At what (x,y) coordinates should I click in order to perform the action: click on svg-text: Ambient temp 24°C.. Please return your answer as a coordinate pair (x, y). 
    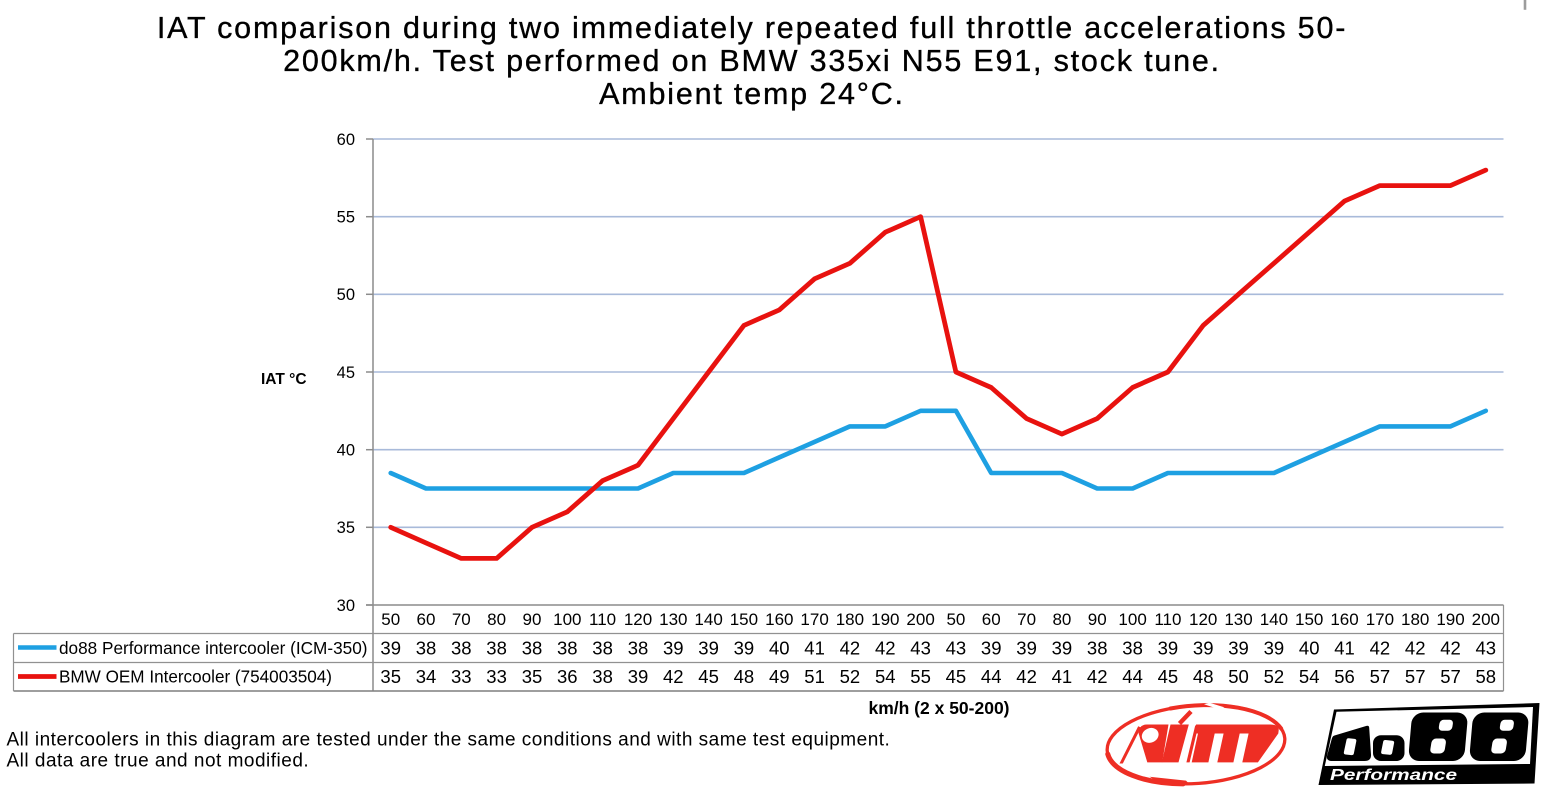
    Looking at the image, I should click on (752, 94).